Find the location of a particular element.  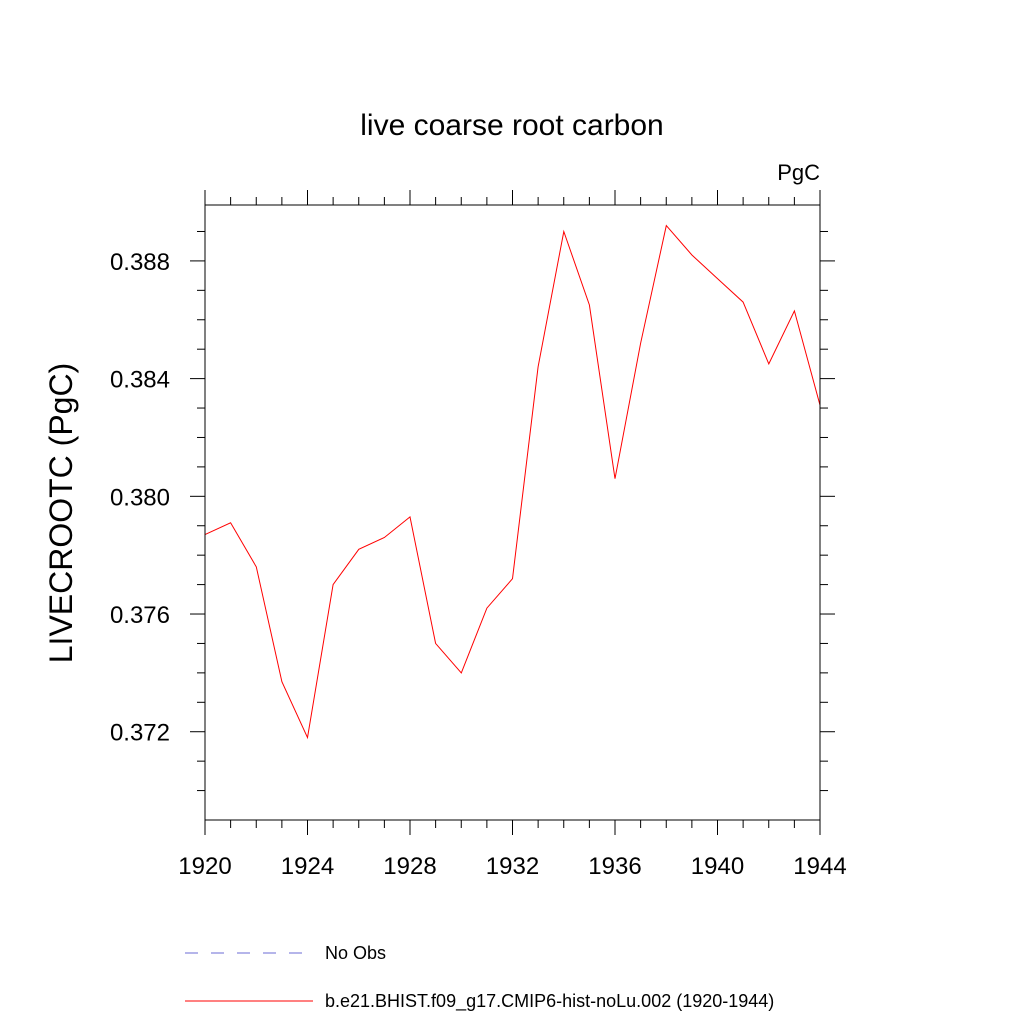

x-tick-labels: 1920 1924 1928 1932 1936 1940 1944 is located at coordinates (512, 866).